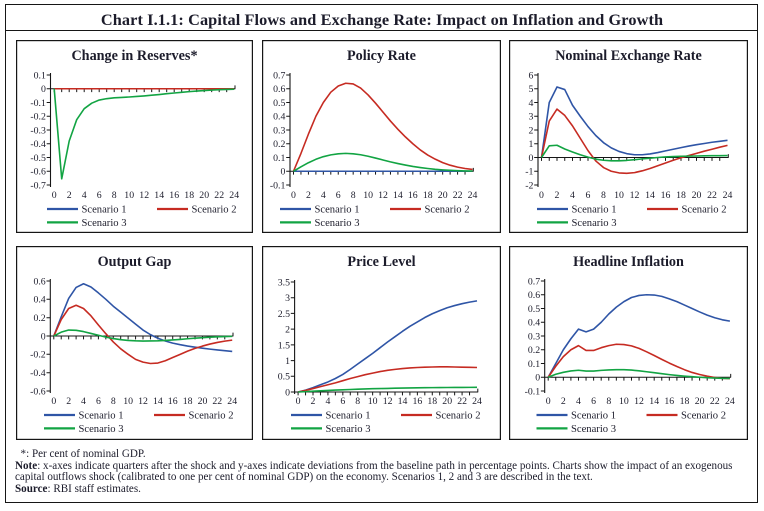  What do you see at coordinates (381, 56) in the screenshot?
I see `svg-text: Policy Rate` at bounding box center [381, 56].